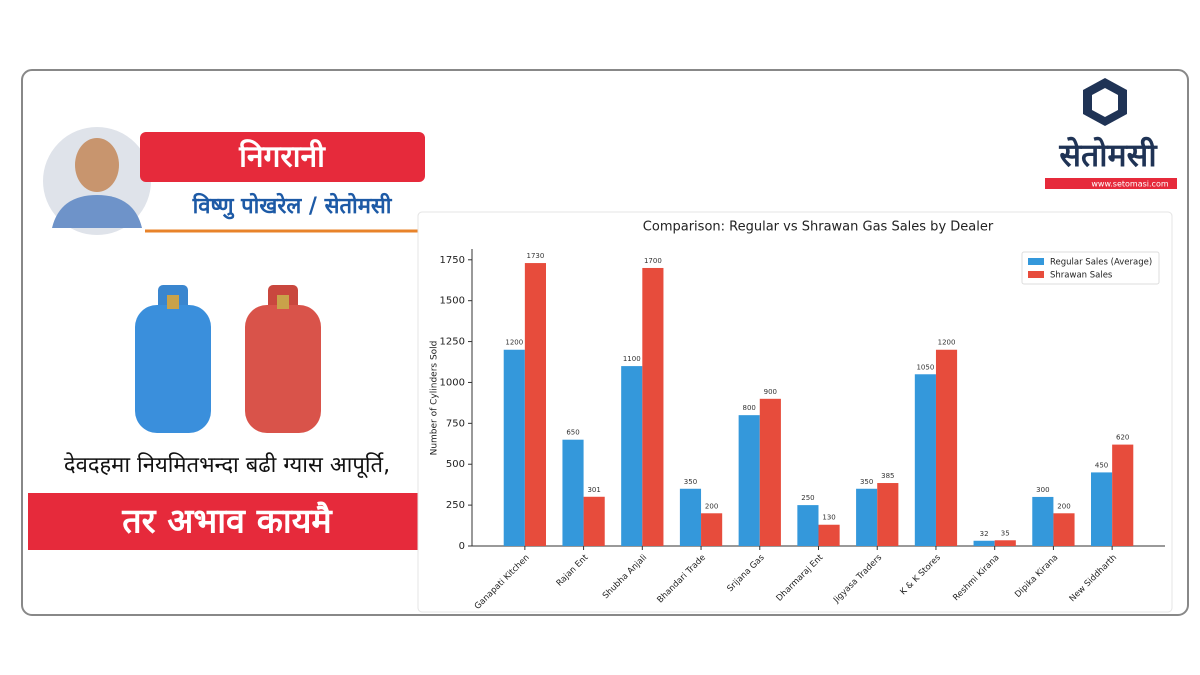 This screenshot has width=1200, height=675. I want to click on bar-label: 385, so click(887, 476).